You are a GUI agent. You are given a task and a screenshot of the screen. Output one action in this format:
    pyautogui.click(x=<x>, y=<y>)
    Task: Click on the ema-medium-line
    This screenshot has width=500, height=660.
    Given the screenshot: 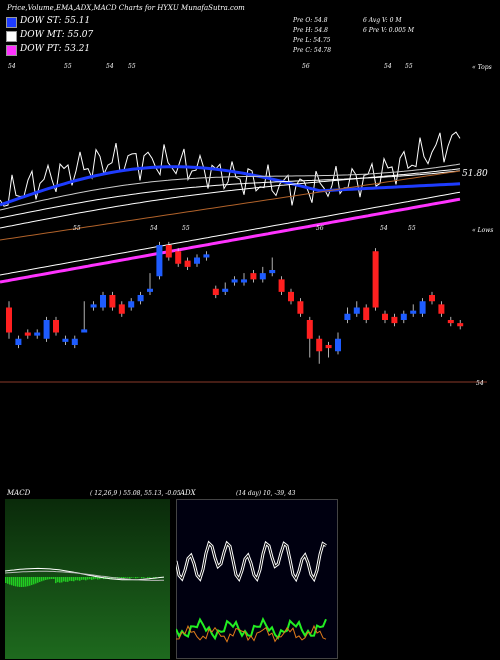 What is the action you would take?
    pyautogui.click(x=230, y=187)
    